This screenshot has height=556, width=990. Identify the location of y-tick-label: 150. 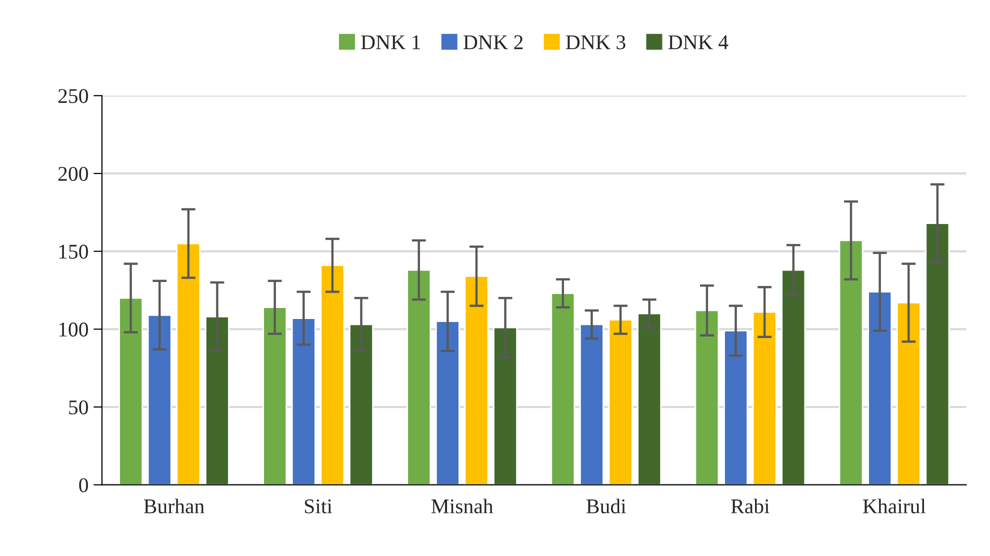
(73, 251).